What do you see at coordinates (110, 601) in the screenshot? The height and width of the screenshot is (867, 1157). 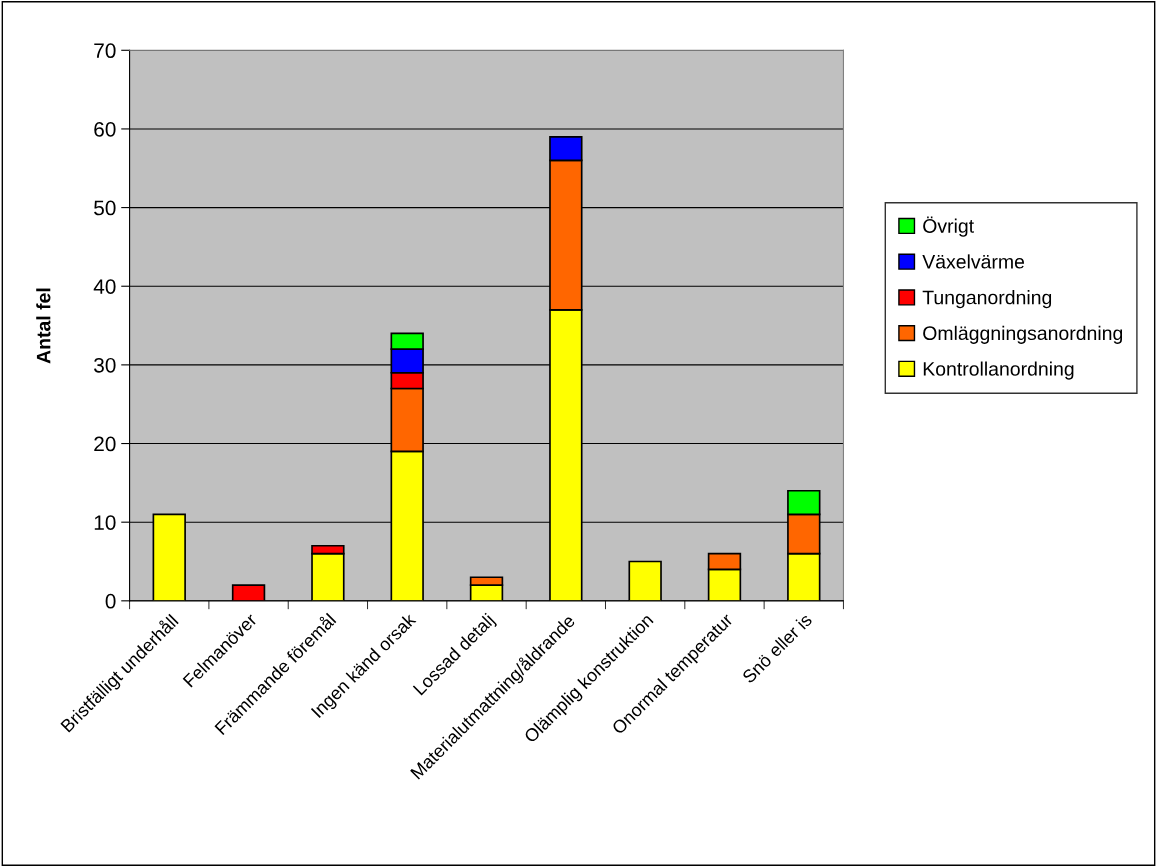 I see `y-tick-label: 0` at bounding box center [110, 601].